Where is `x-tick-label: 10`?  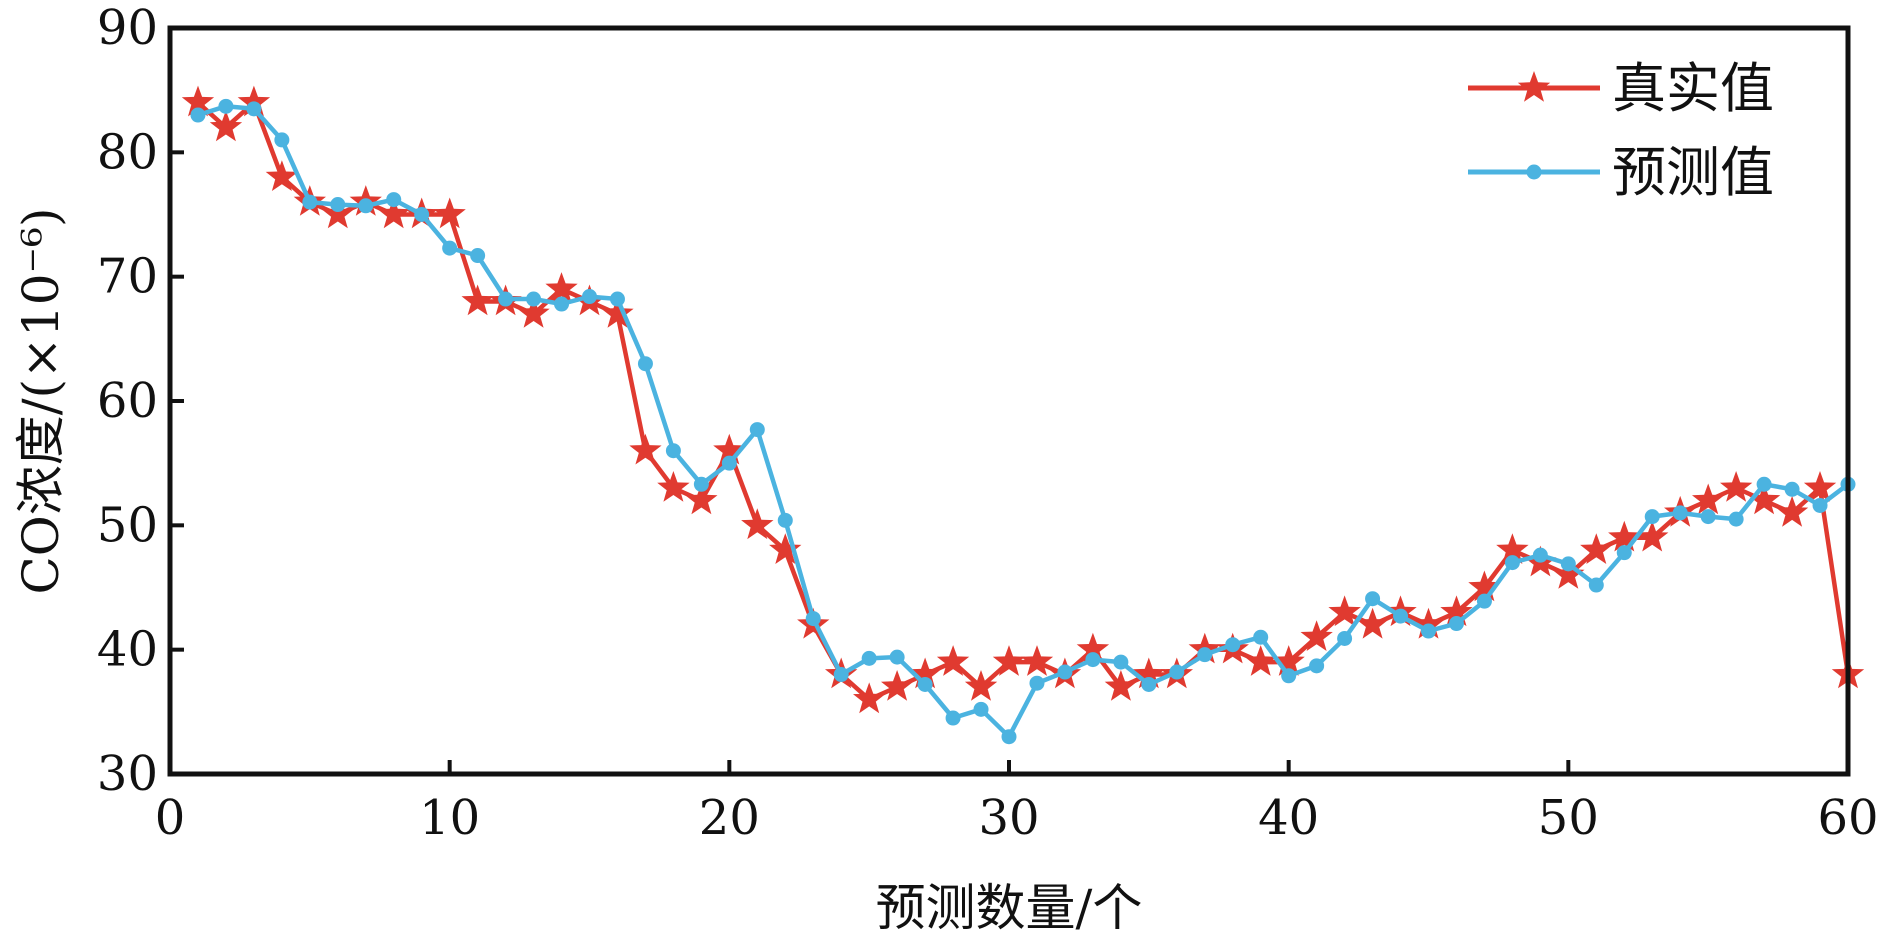 x-tick-label: 10 is located at coordinates (449, 818).